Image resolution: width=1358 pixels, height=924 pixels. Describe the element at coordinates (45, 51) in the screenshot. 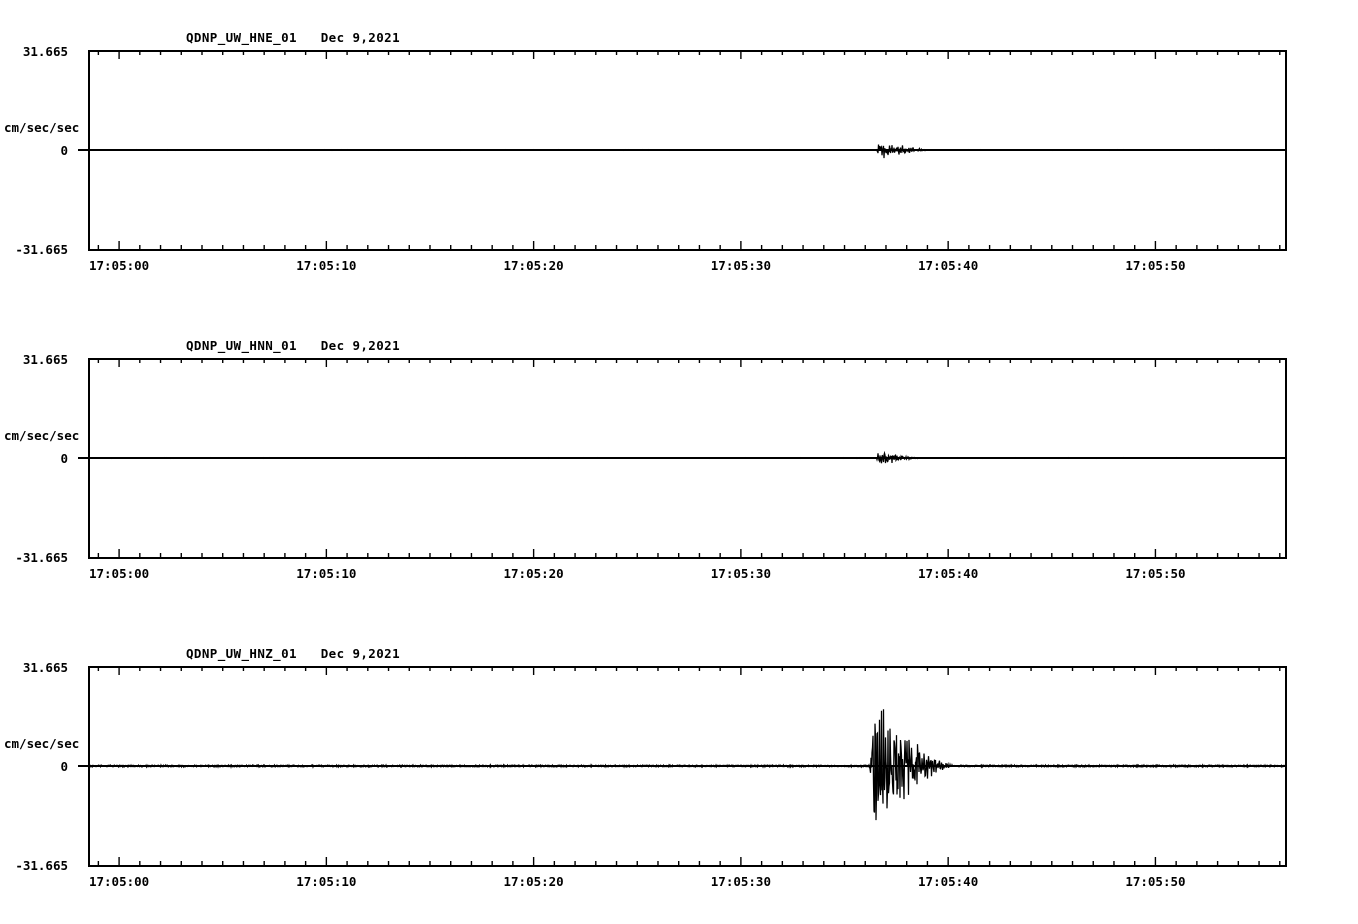

I see `y-axis-max-label-hne: 31.665` at that location.